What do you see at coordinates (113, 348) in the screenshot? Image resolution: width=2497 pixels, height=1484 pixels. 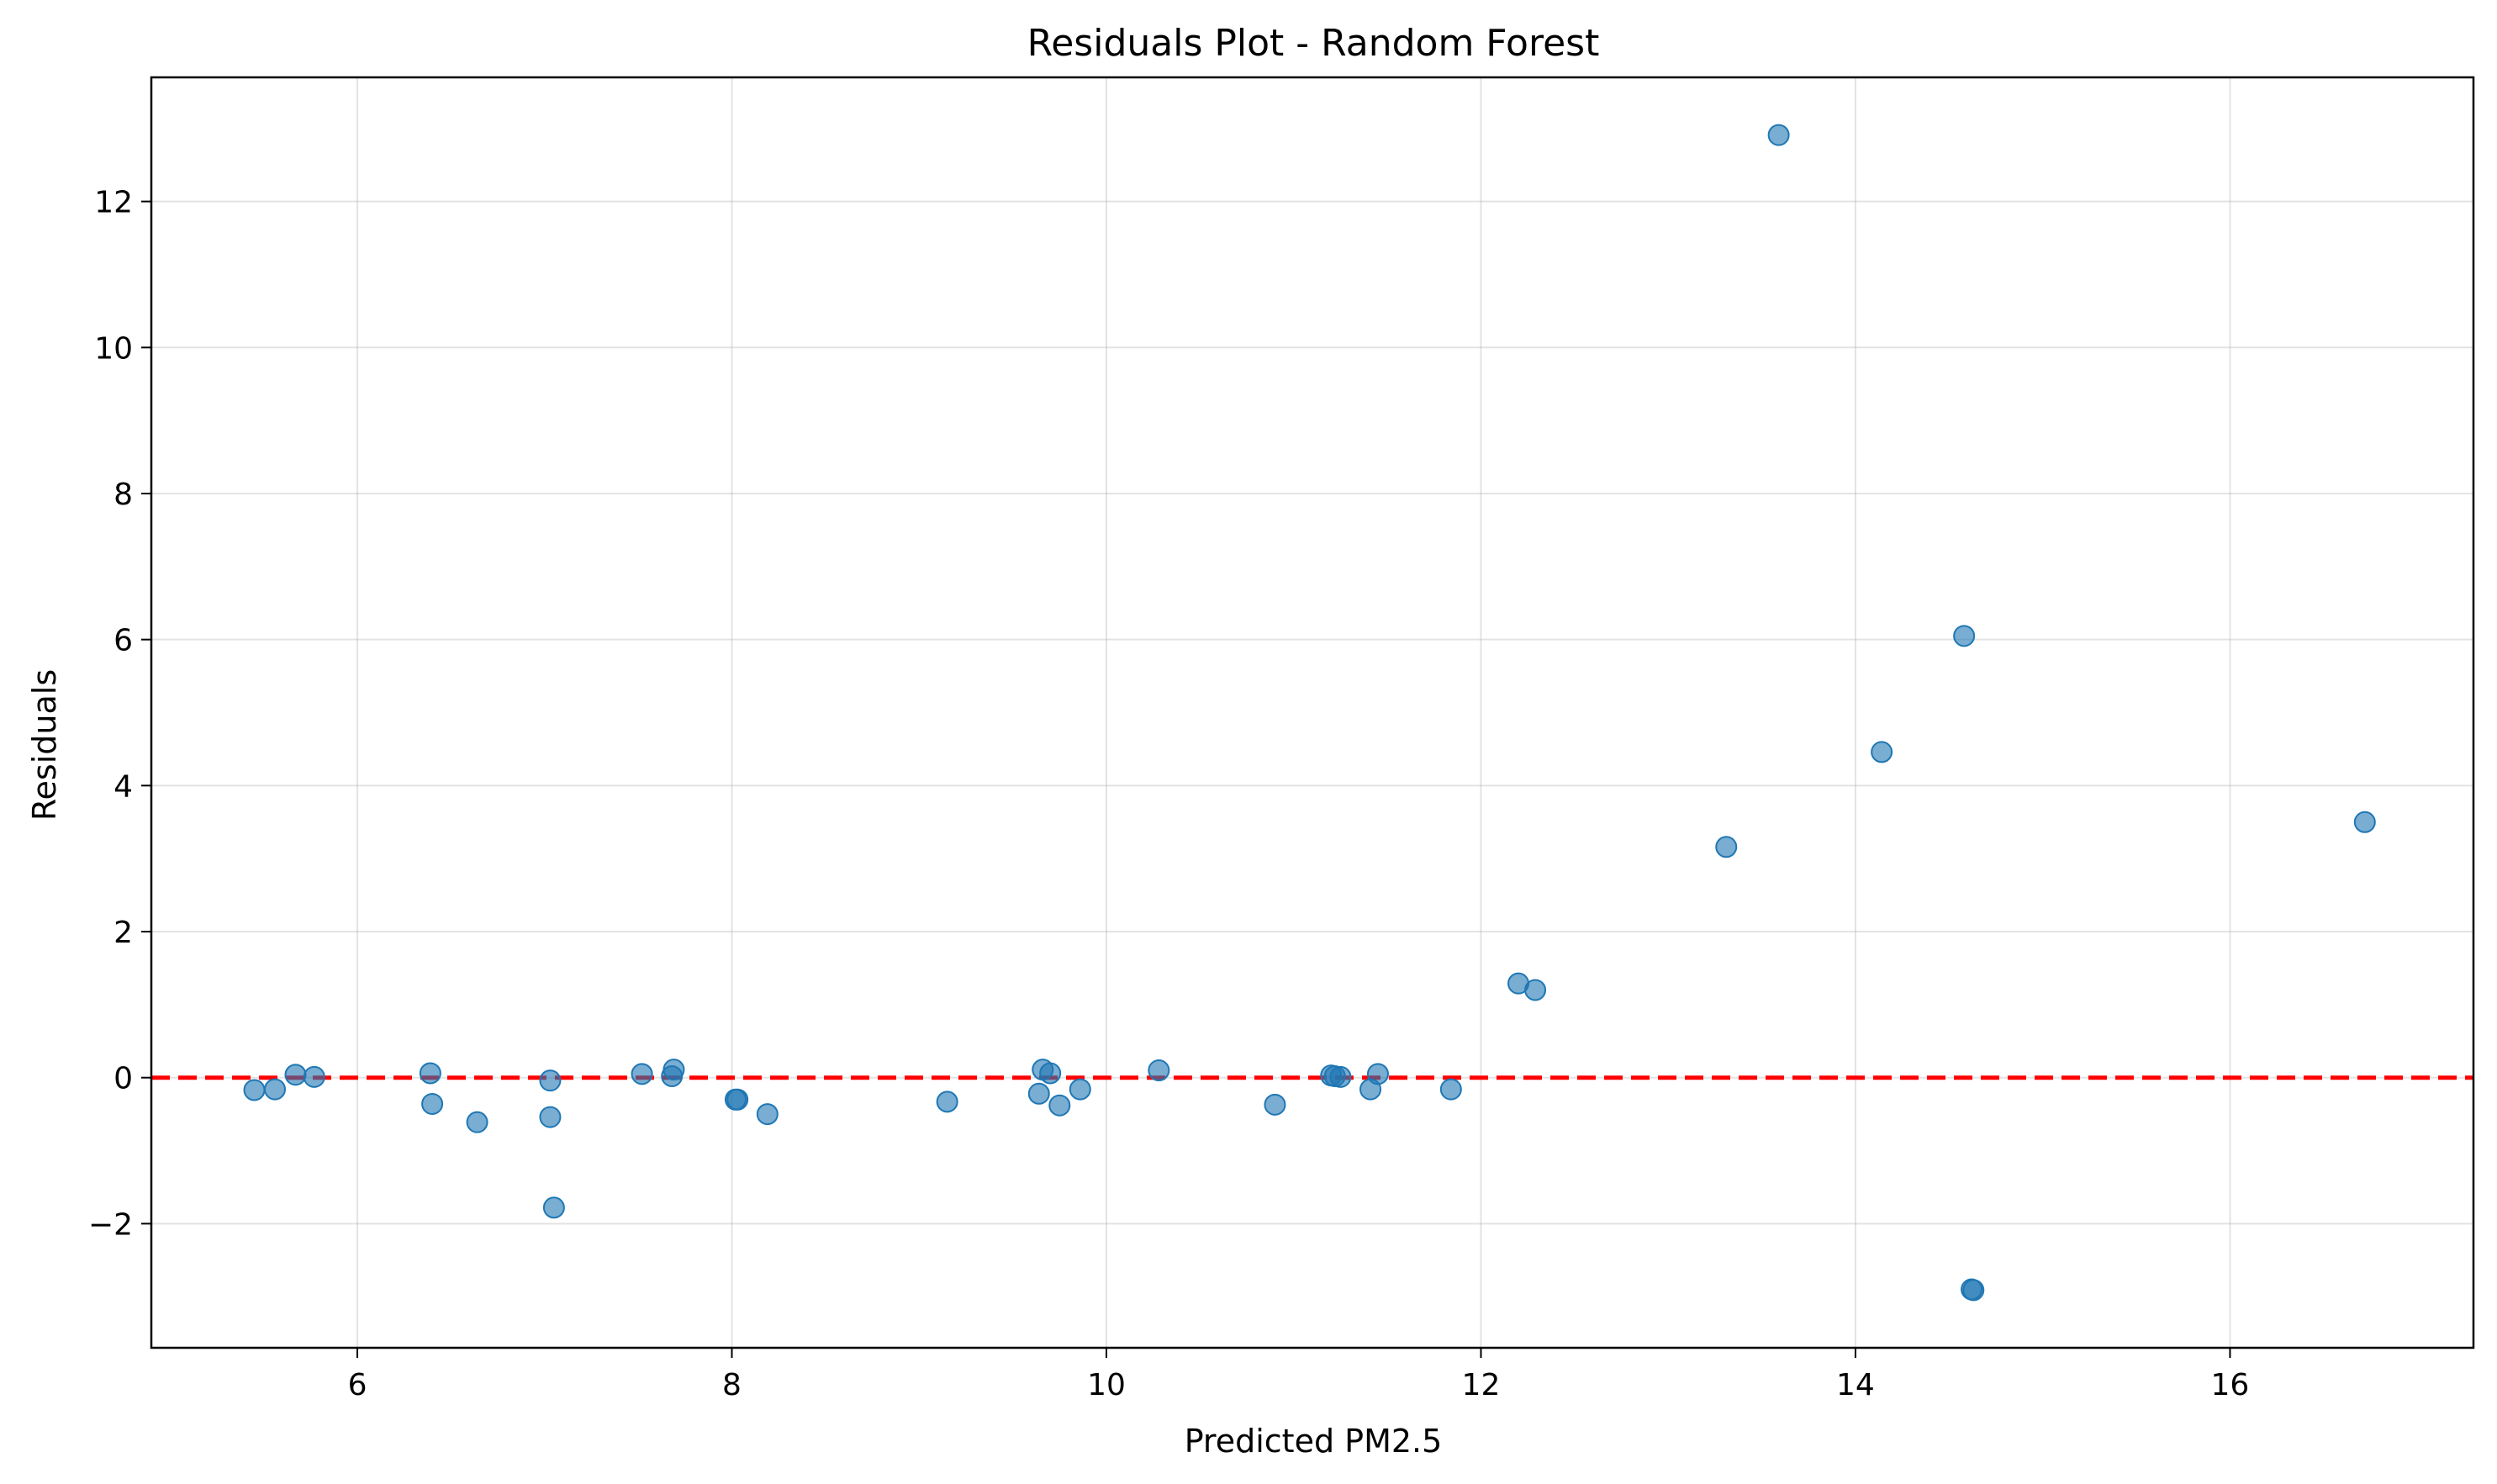 I see `y-tick-label: 10` at bounding box center [113, 348].